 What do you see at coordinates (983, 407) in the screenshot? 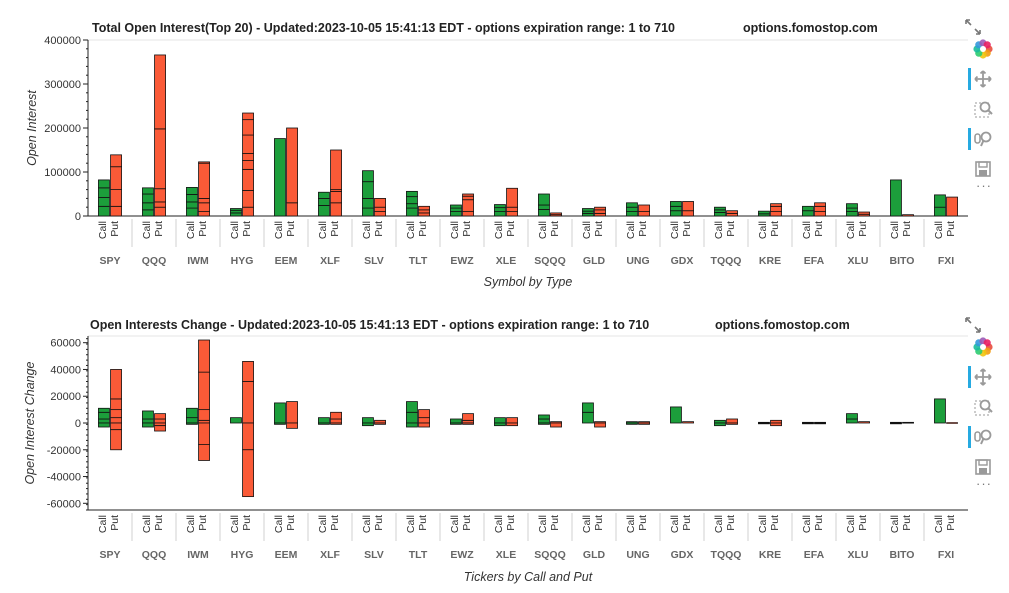
I see `box-zoom-icon` at bounding box center [983, 407].